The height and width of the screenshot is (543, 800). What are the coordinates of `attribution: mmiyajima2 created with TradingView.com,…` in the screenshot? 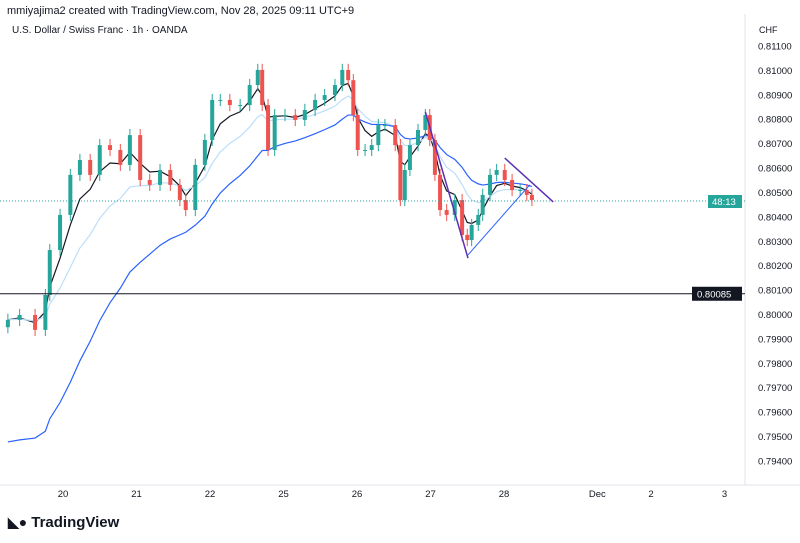 It's located at (181, 11).